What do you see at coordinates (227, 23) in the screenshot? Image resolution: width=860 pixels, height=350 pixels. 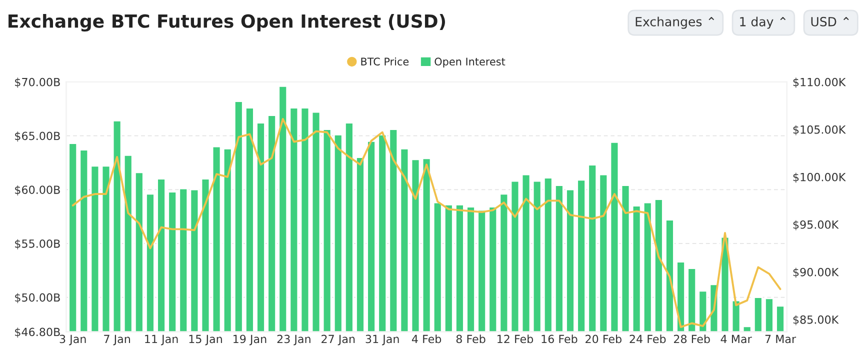 I see `chart-title: Exchange BTC Futures Open Interest (USD)` at bounding box center [227, 23].